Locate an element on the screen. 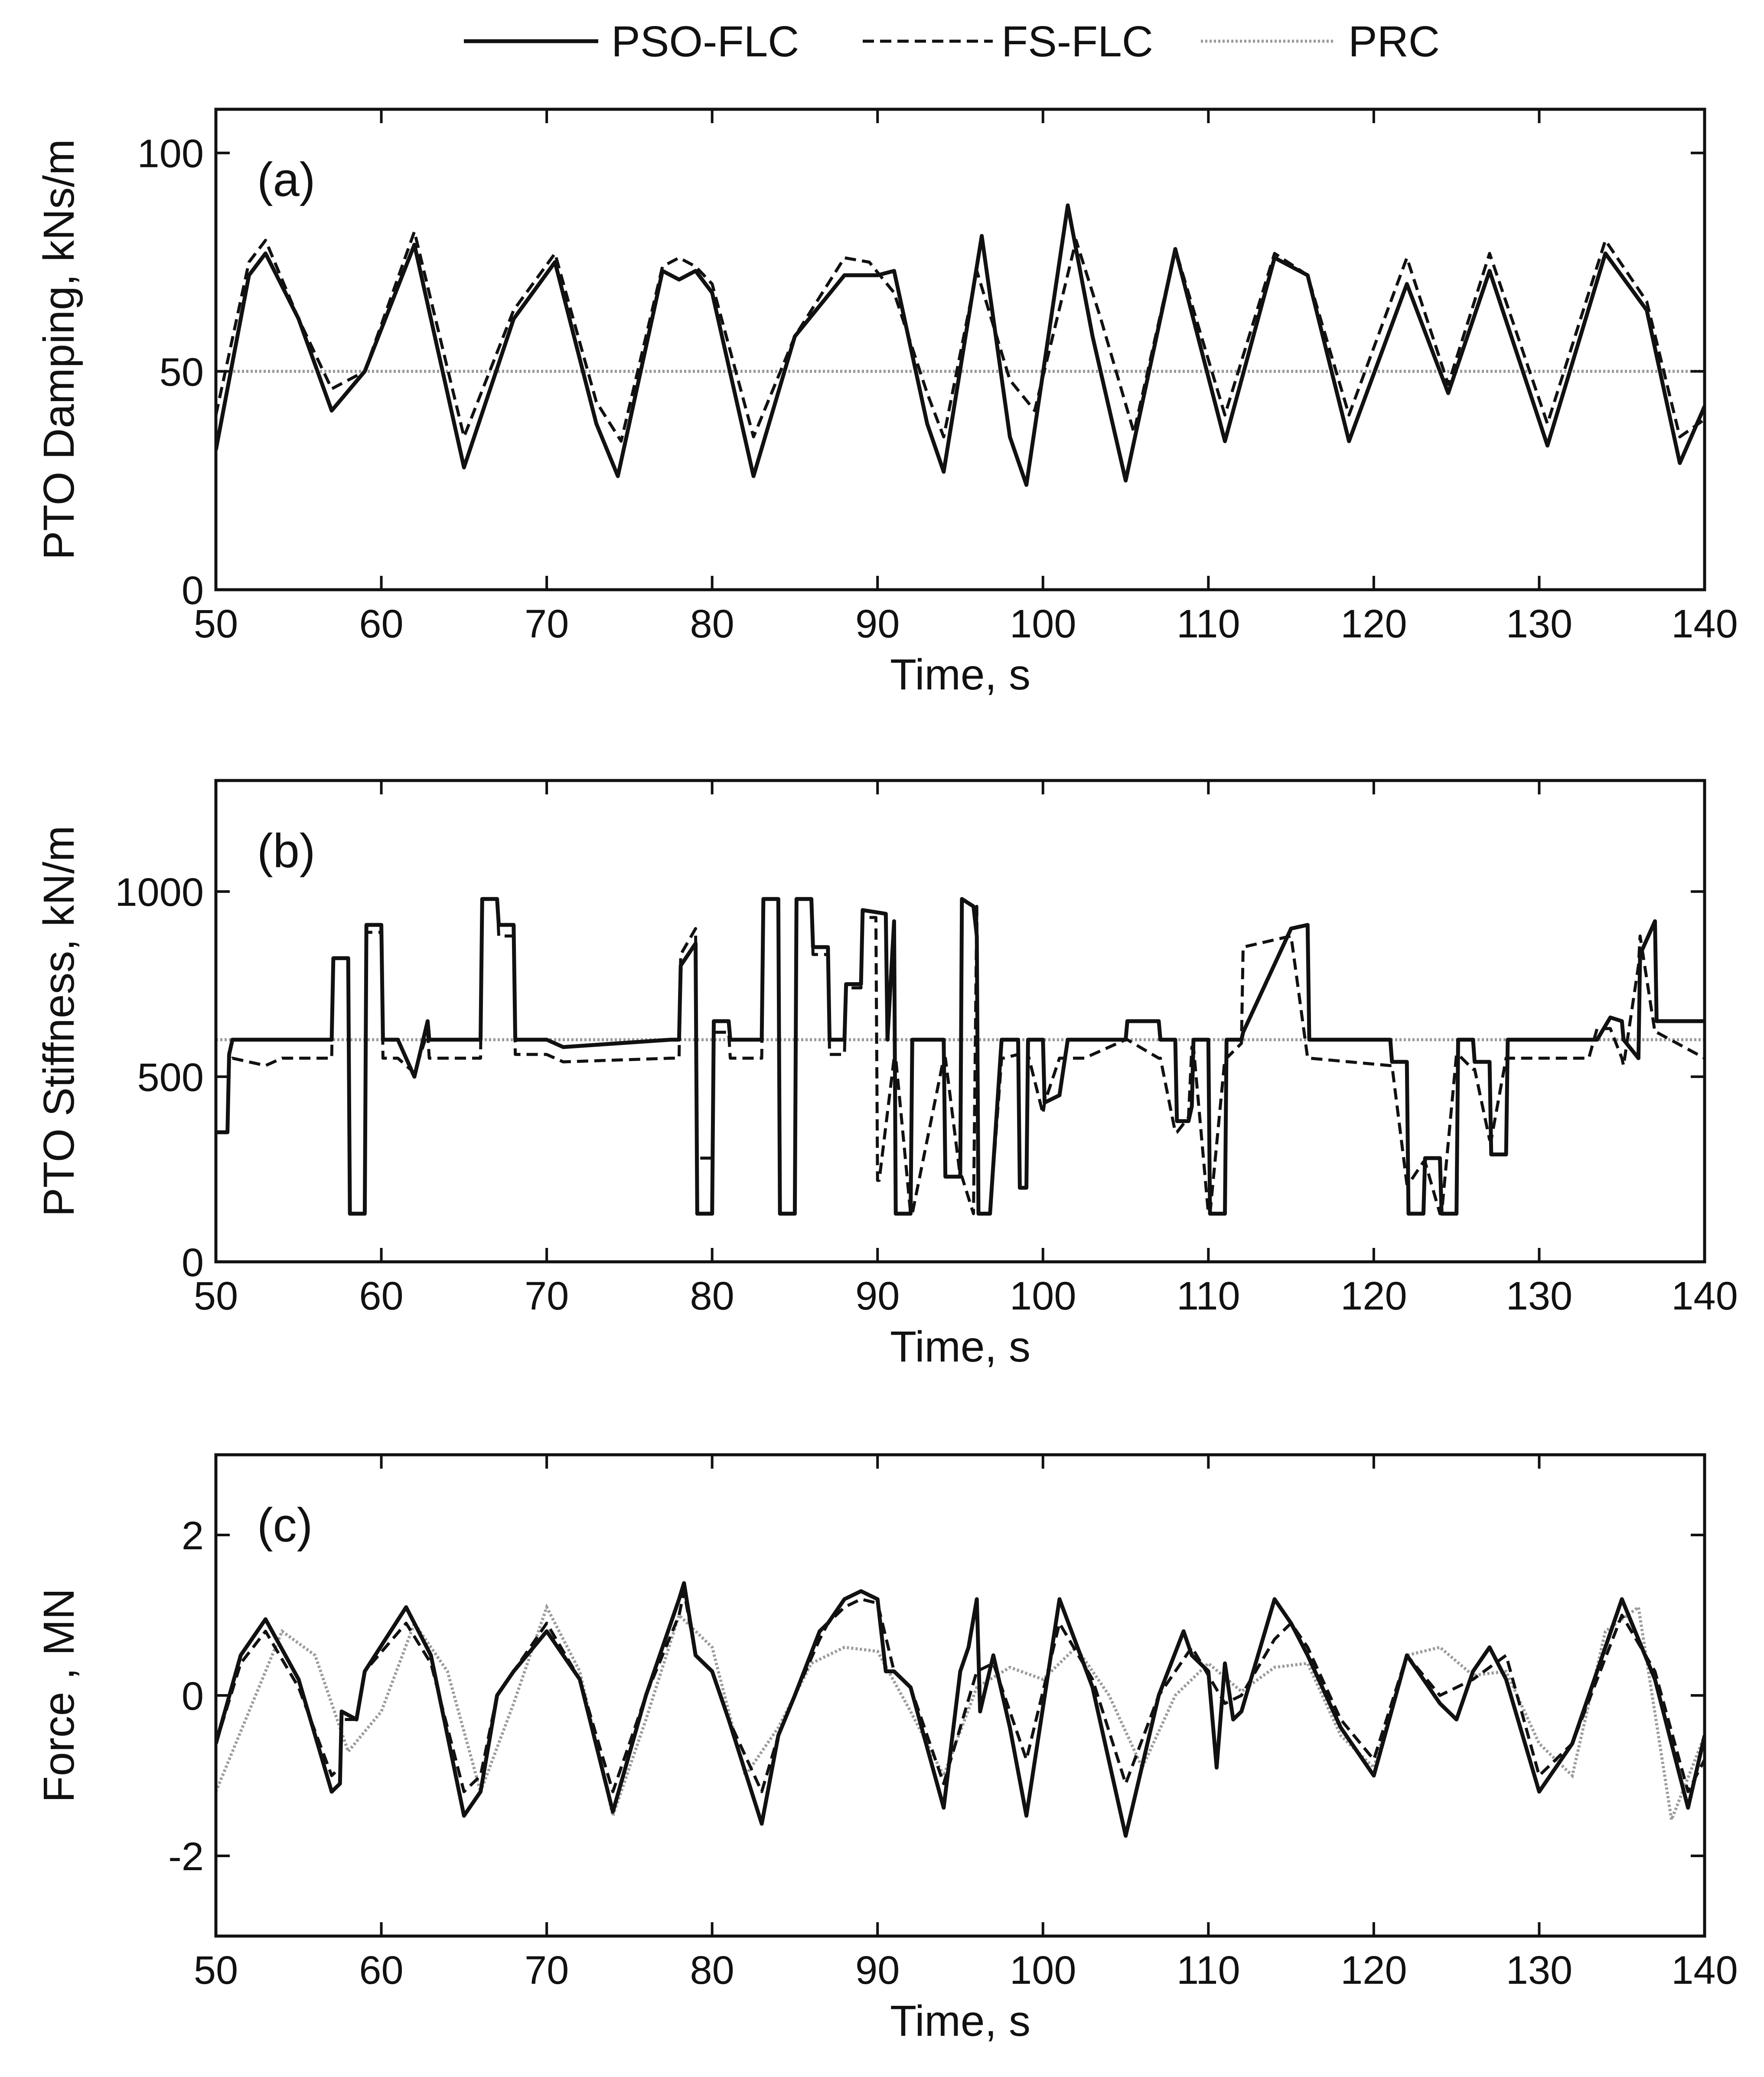 This screenshot has width=1764, height=2077. panel-a-xtick-label: 50 is located at coordinates (216, 624).